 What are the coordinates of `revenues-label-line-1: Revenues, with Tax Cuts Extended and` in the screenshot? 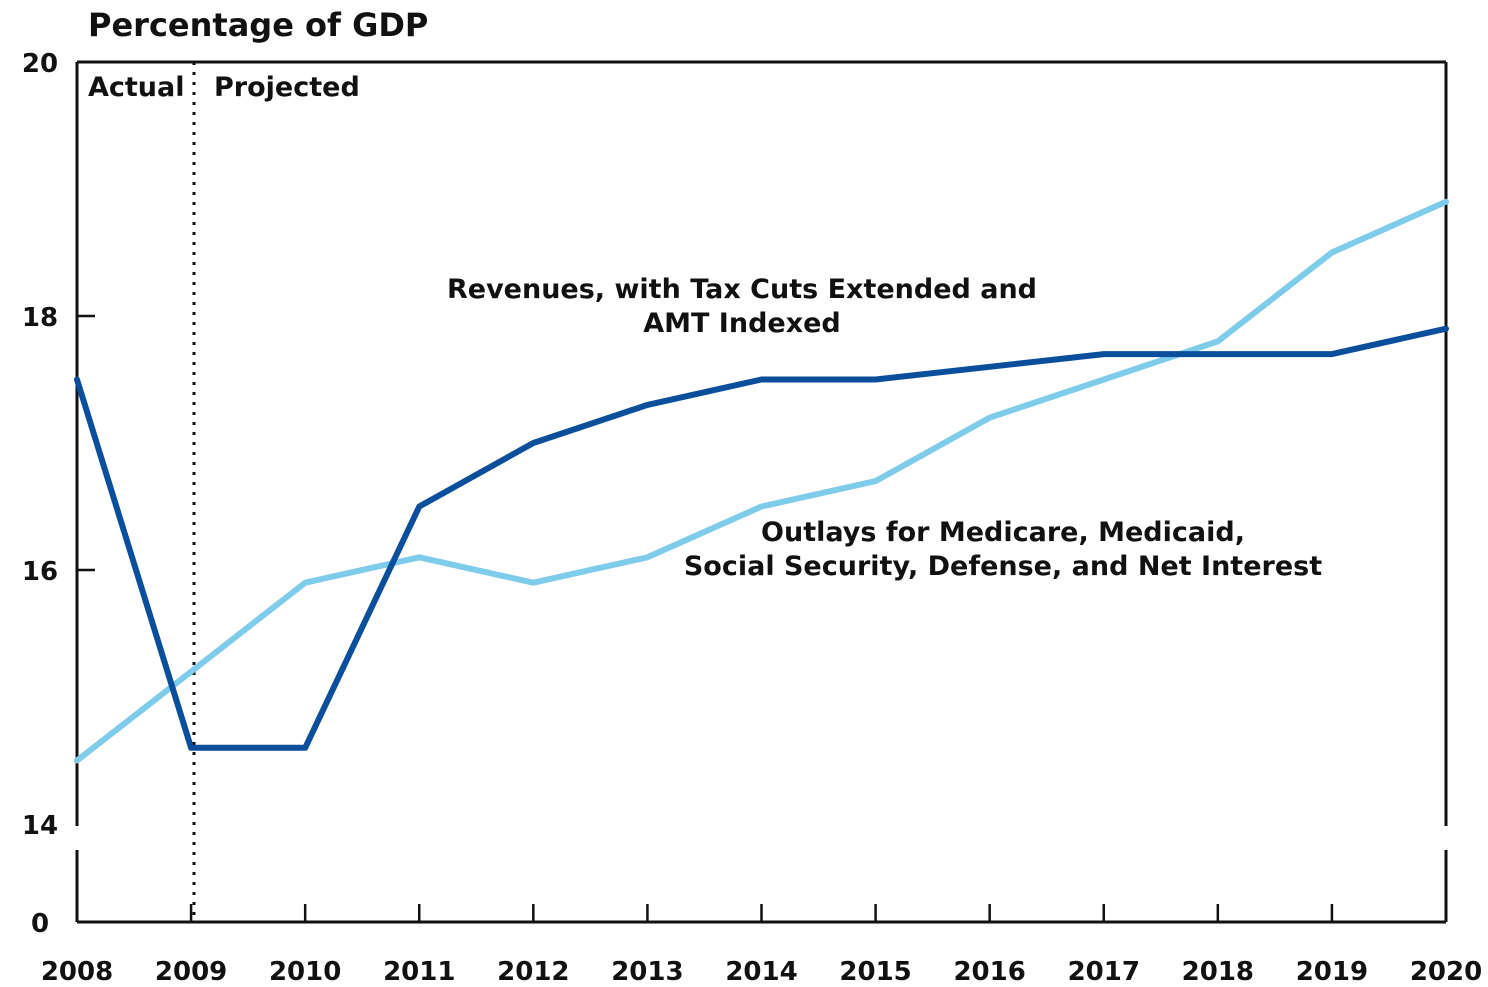 It's located at (742, 289).